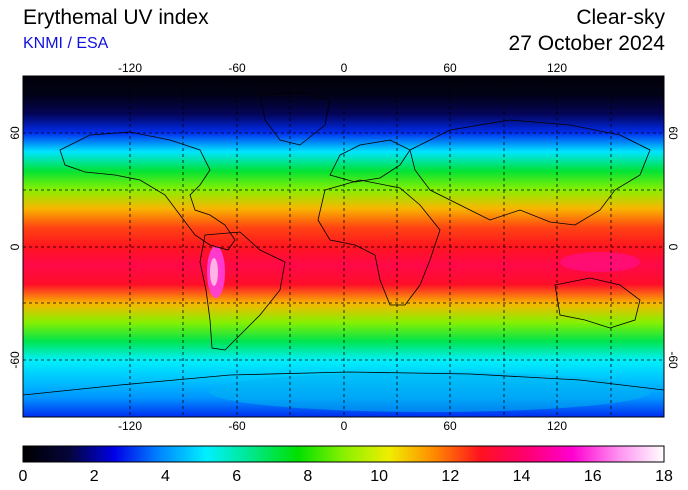 This screenshot has height=490, width=688. Describe the element at coordinates (346, 476) in the screenshot. I see `colorbar-labels: 0 2 4 6 8 10 12 14 16 18` at that location.